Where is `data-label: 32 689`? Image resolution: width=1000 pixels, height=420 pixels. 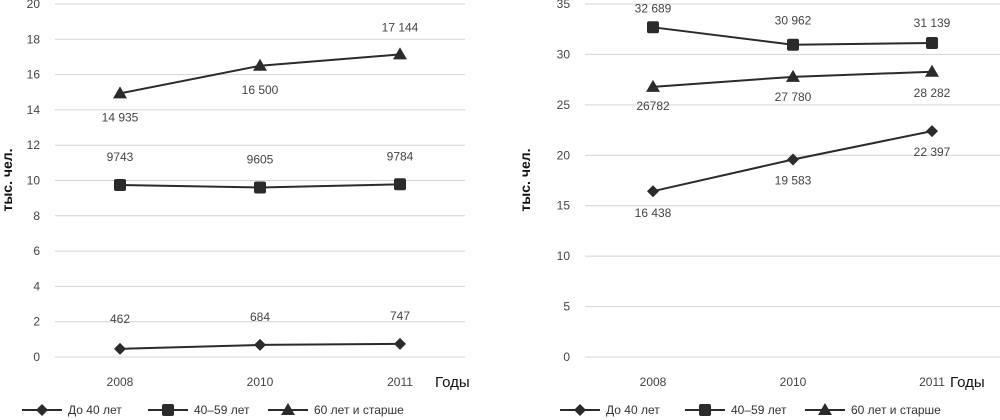
data-label: 32 689 is located at coordinates (653, 8).